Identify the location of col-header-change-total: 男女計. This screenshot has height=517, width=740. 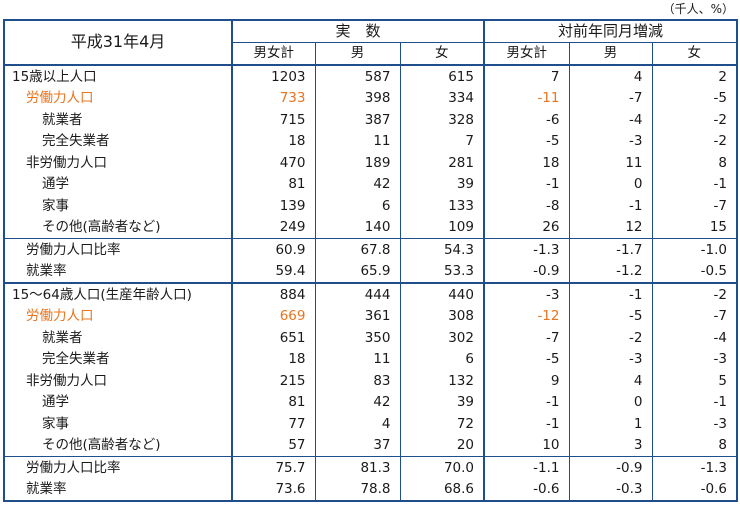
(527, 54).